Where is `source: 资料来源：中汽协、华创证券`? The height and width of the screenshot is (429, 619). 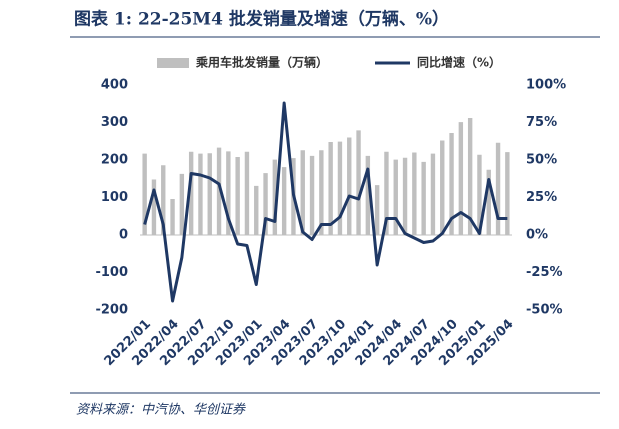 source: 资料来源：中汽协、华创证券 is located at coordinates (161, 410).